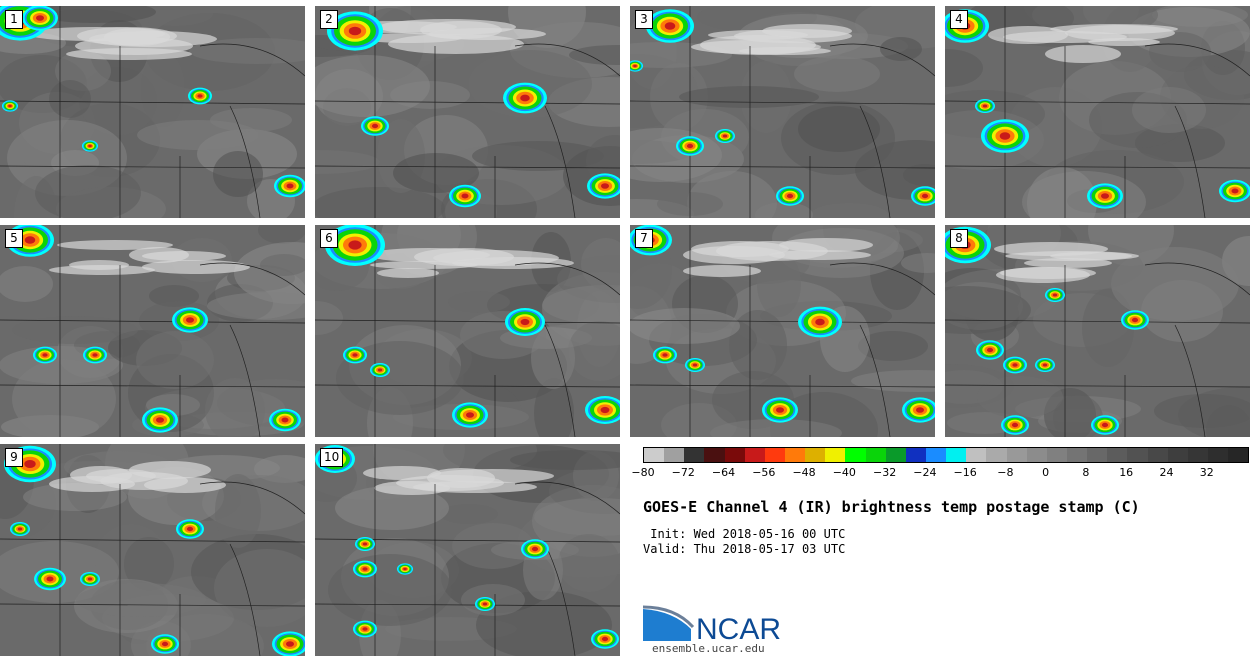 The width and height of the screenshot is (1260, 657). I want to click on forecast-panel-2: 2, so click(467, 112).